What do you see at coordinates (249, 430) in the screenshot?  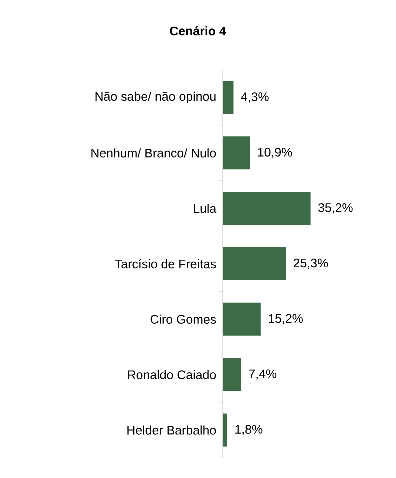 I see `data-label: 1,8%` at bounding box center [249, 430].